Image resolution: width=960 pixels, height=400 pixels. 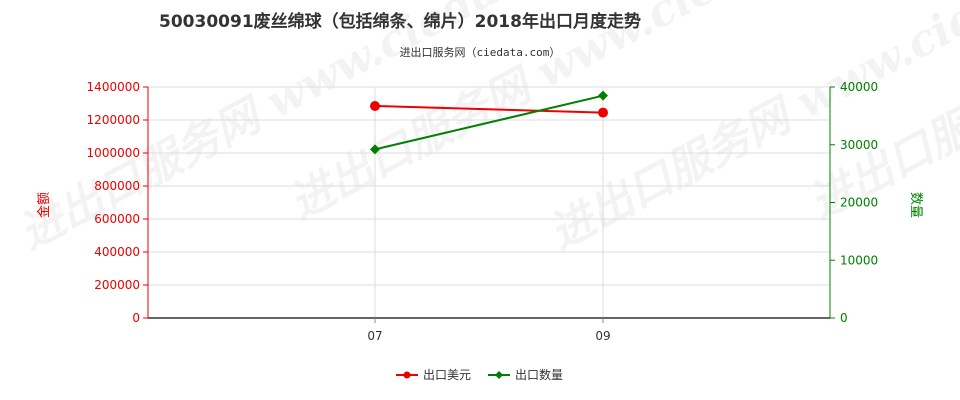 What do you see at coordinates (480, 52) in the screenshot?
I see `chart-subtitle: 进出口服务网（ciedata.com）` at bounding box center [480, 52].